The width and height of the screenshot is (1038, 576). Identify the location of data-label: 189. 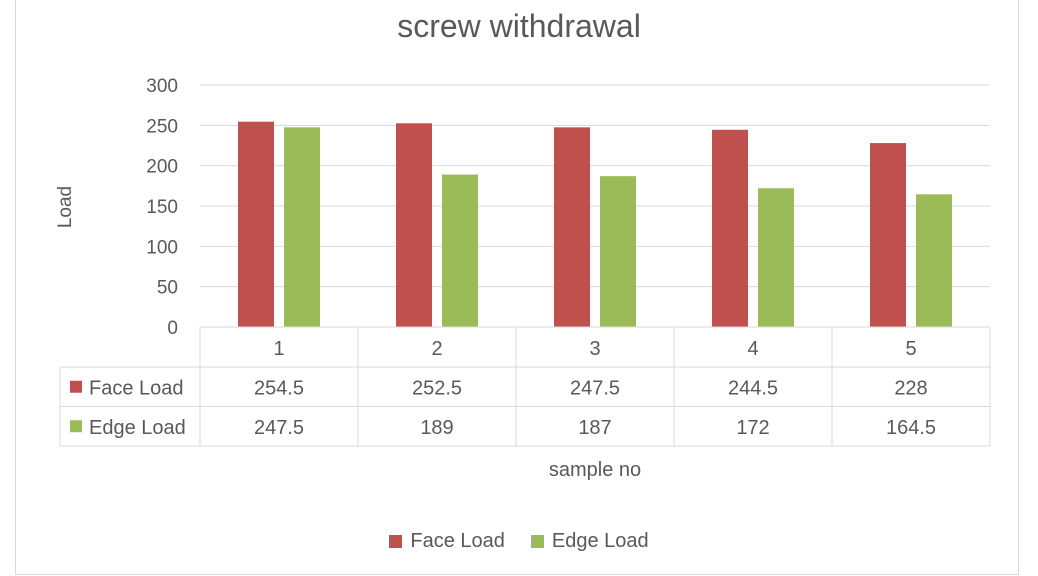
(436, 428).